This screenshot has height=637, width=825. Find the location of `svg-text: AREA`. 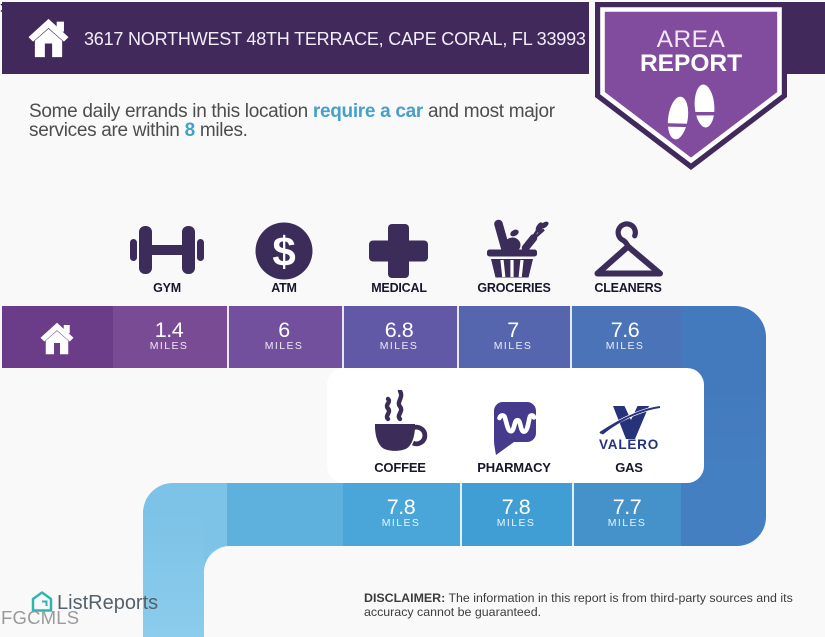

svg-text: AREA is located at coordinates (691, 39).